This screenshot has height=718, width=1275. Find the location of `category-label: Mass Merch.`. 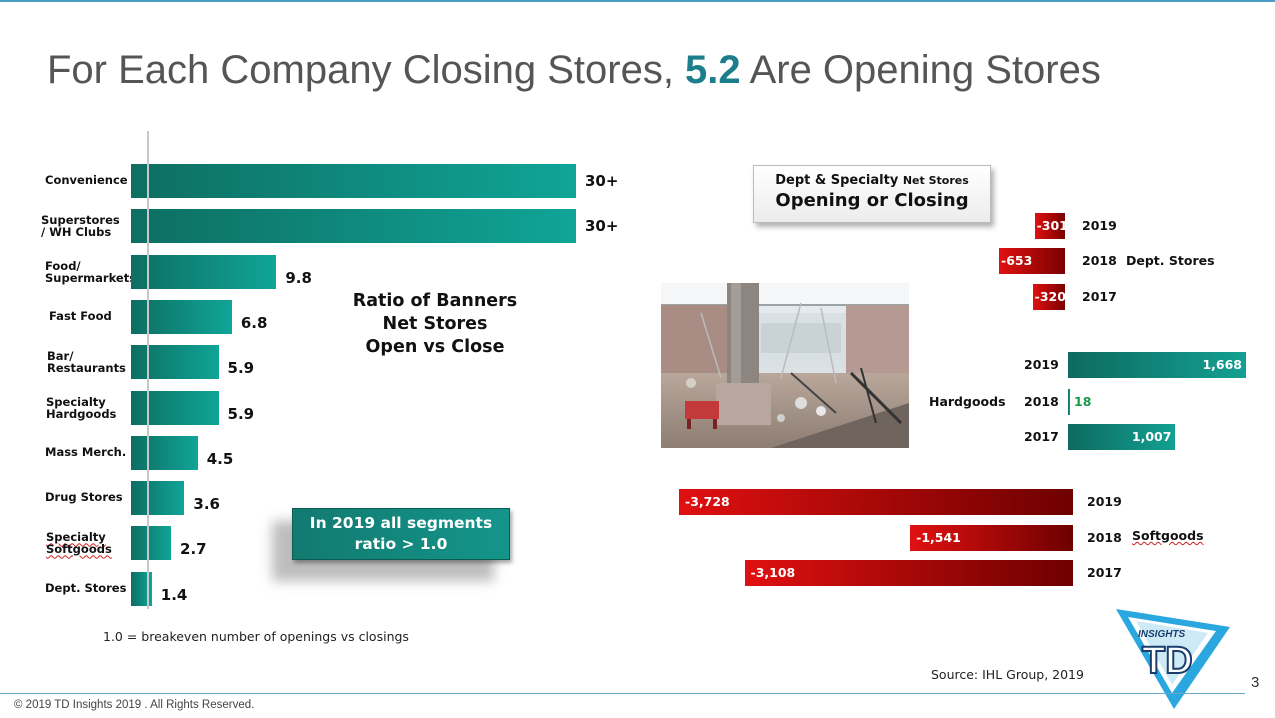

category-label: Mass Merch. is located at coordinates (86, 451).